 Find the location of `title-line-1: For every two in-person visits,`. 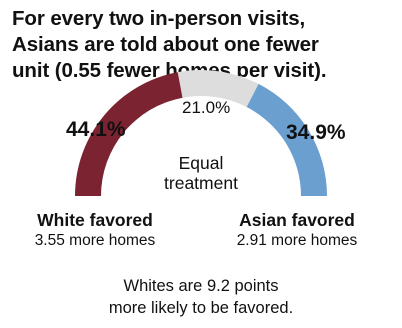

title-line-1: For every two in-person visits, is located at coordinates (159, 18).